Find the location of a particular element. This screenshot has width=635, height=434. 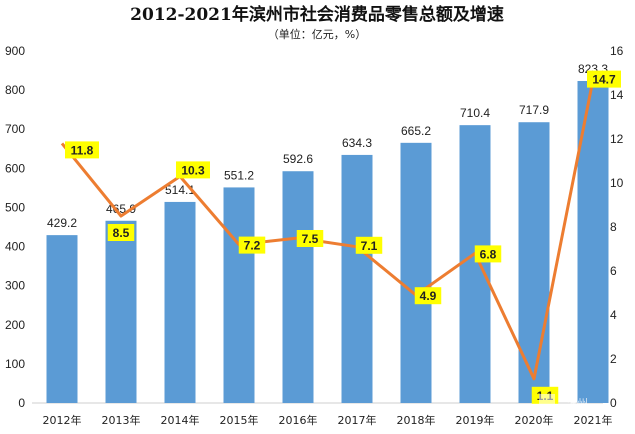

category-label: 2014年 is located at coordinates (180, 420).